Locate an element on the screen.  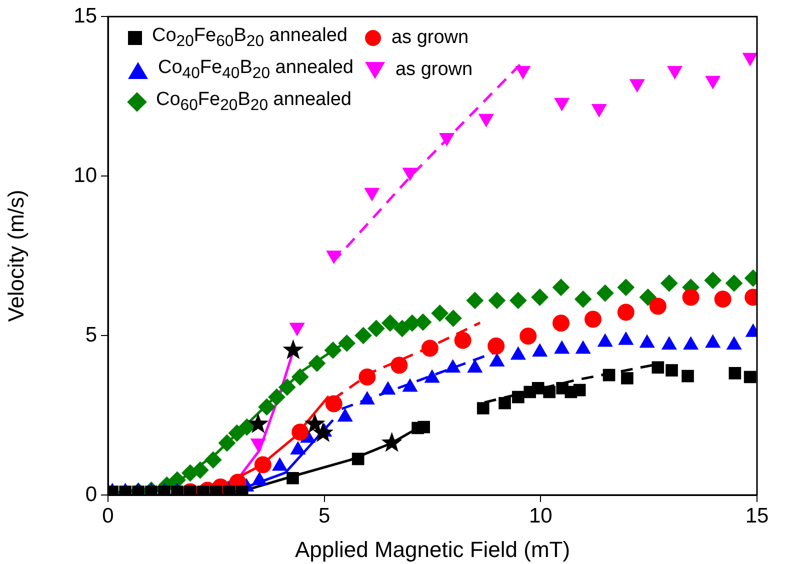
x-axis-title: Applied Magnetic Field (mT) is located at coordinates (432, 549).